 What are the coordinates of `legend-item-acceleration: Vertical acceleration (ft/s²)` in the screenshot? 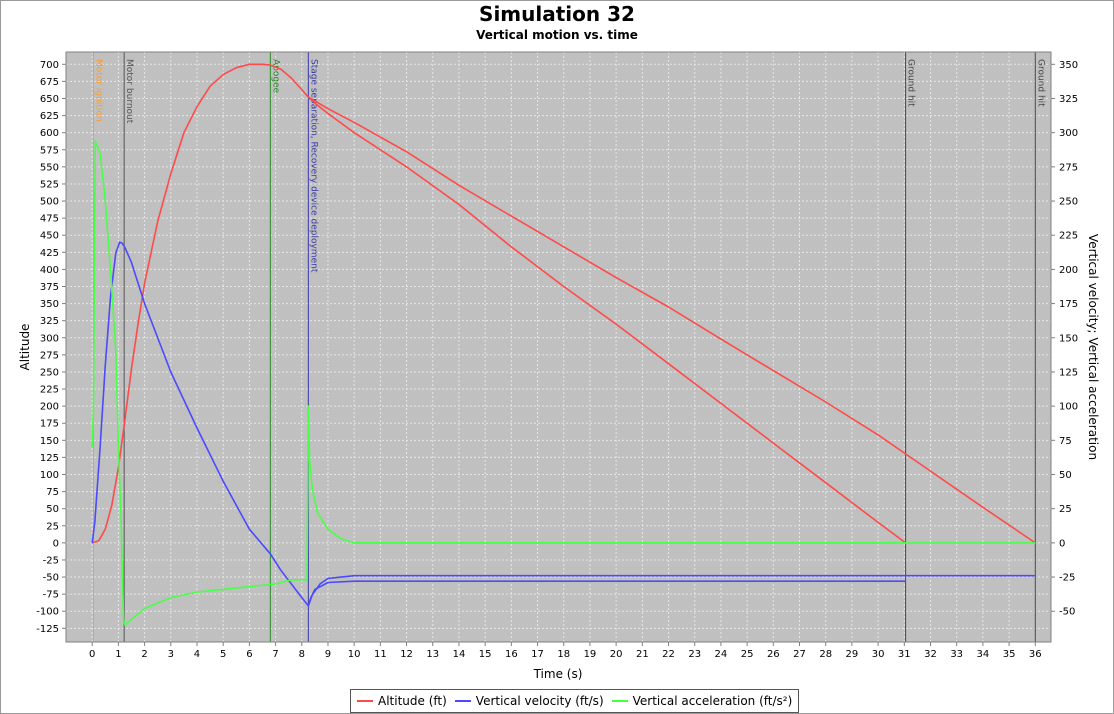 It's located at (701, 701).